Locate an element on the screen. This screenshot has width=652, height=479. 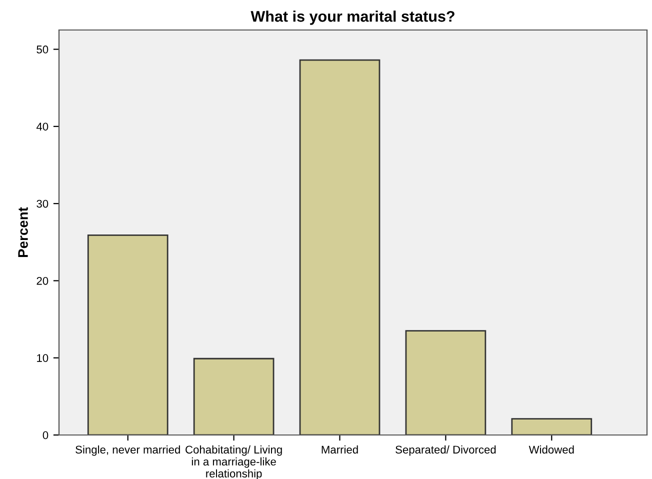
x-tick-label: Widowed is located at coordinates (551, 449).